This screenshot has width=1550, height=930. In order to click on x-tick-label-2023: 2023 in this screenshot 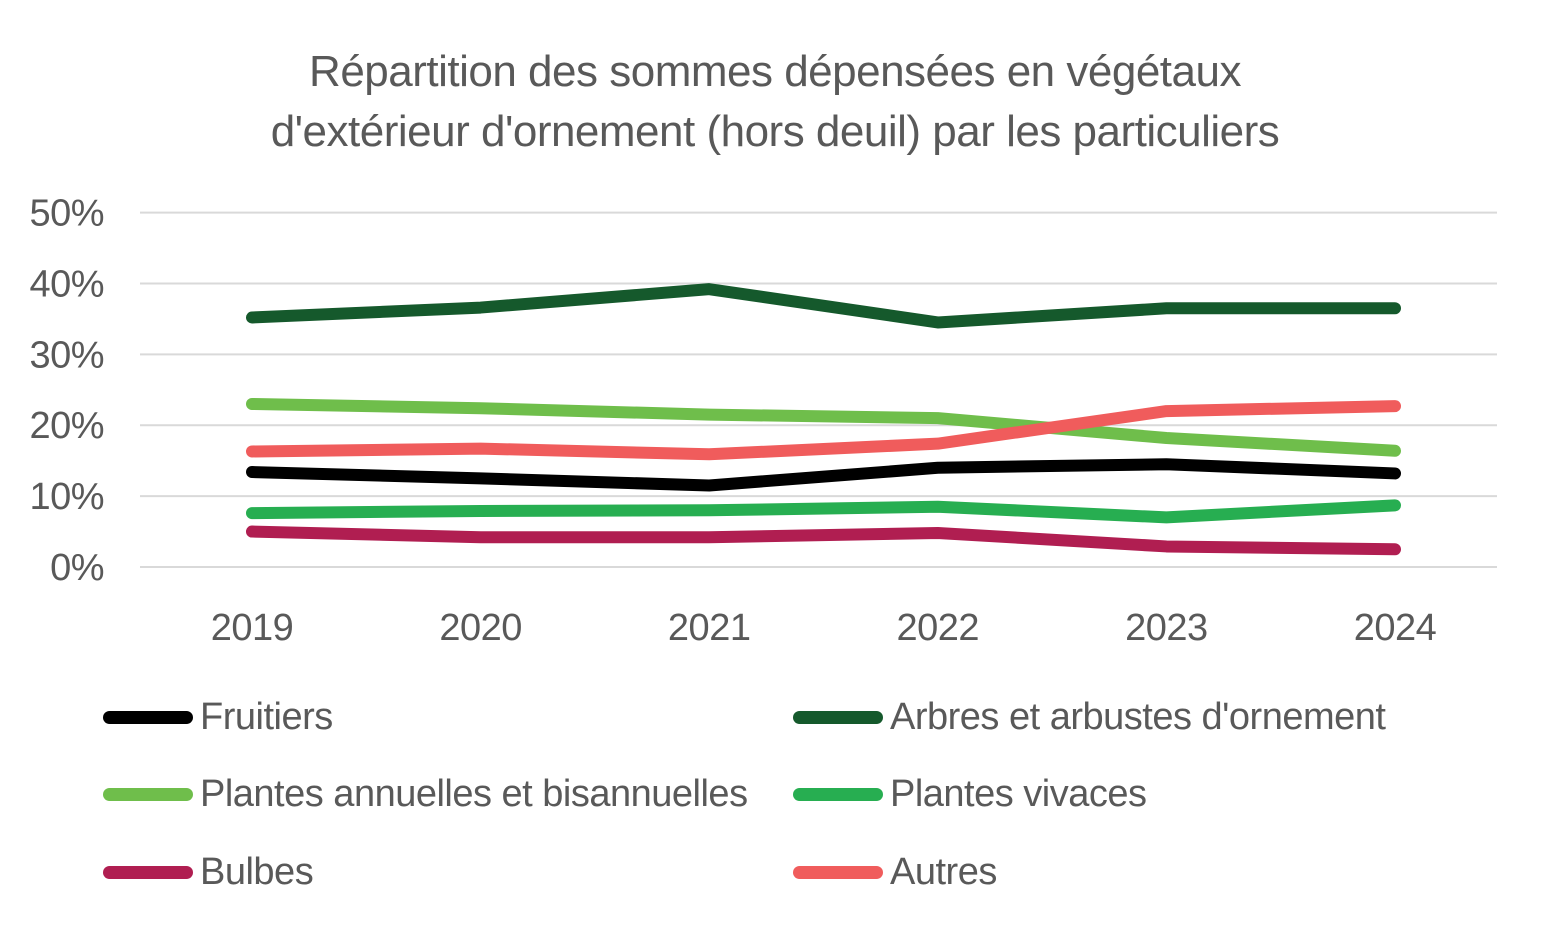, I will do `click(1166, 628)`.